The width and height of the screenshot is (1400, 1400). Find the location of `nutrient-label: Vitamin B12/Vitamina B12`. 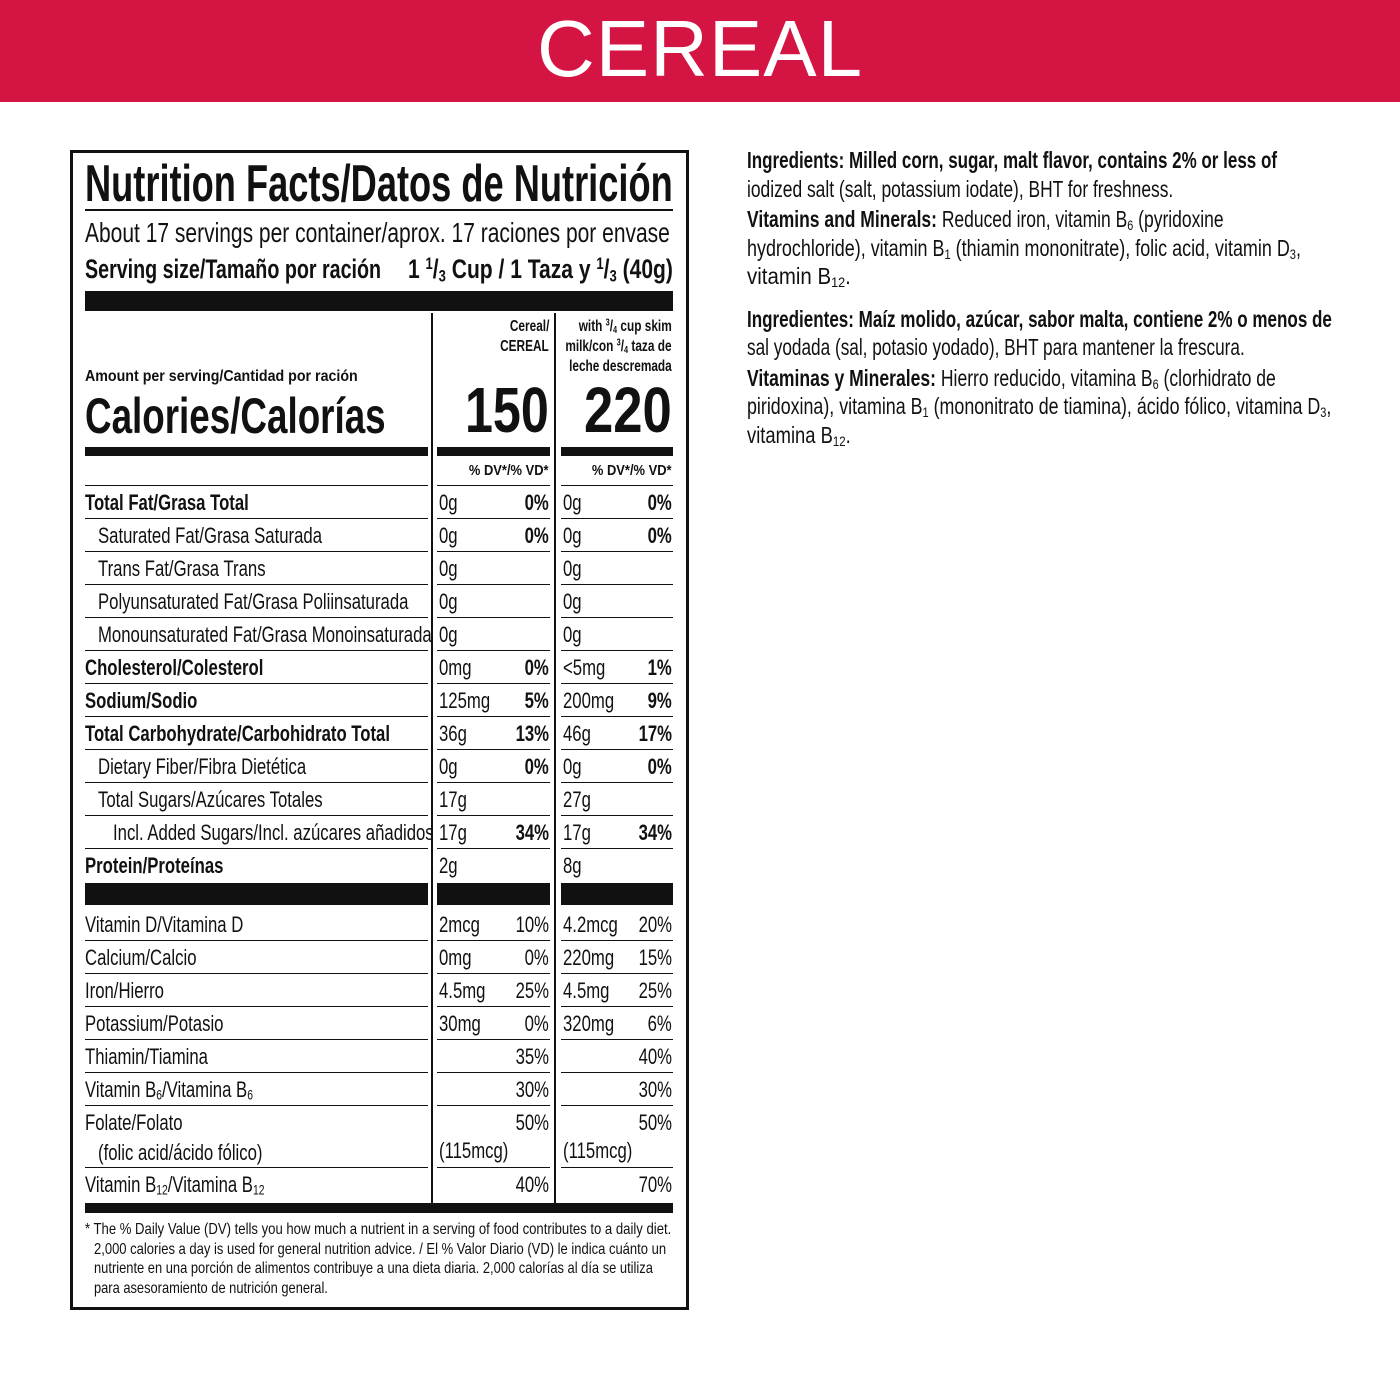

nutrient-label: Vitamin B12/Vitamina B12 is located at coordinates (256, 1184).